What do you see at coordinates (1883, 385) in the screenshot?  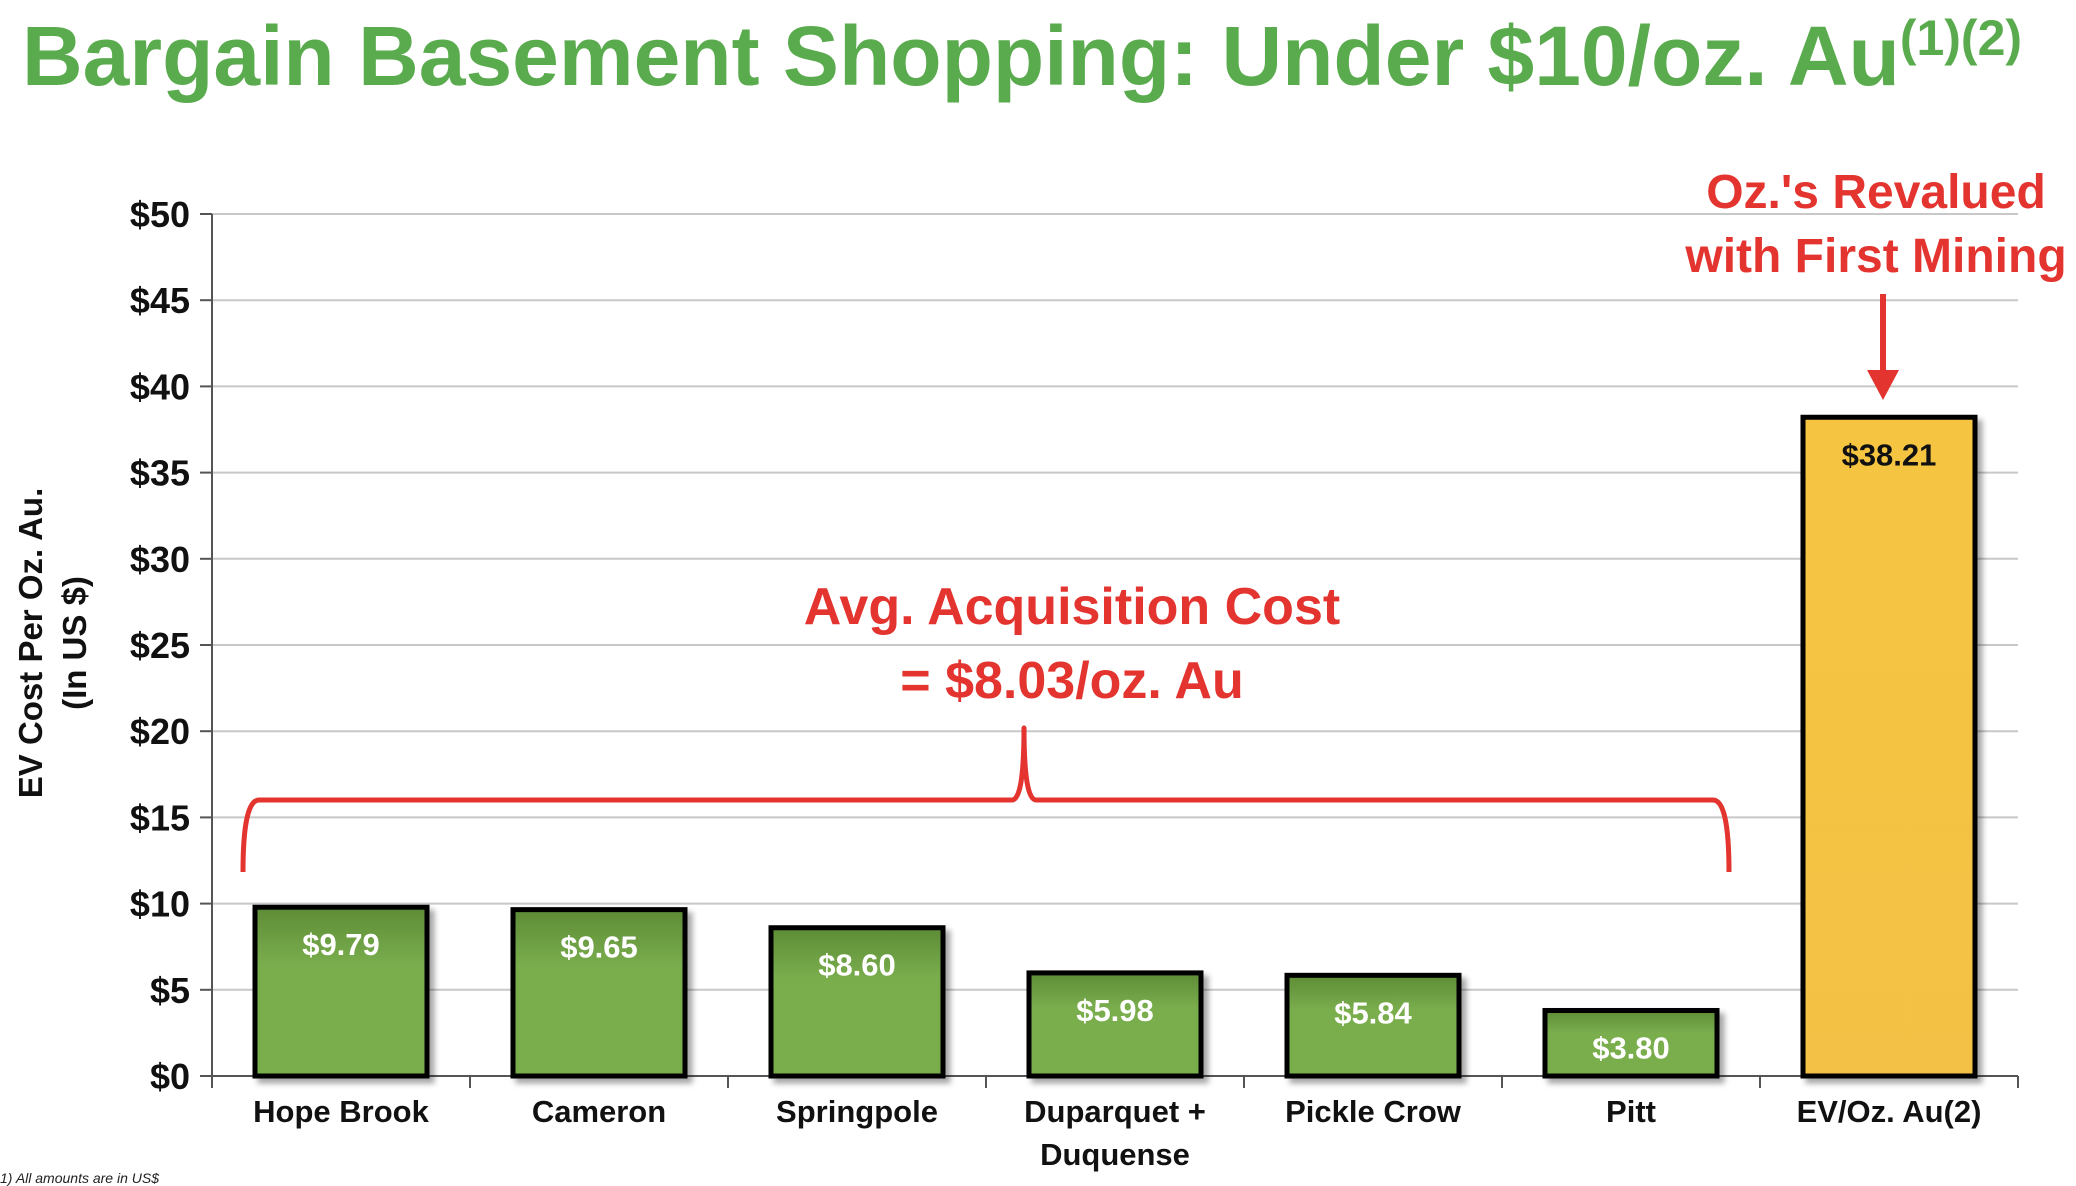 I see `revalued-arrow-head` at bounding box center [1883, 385].